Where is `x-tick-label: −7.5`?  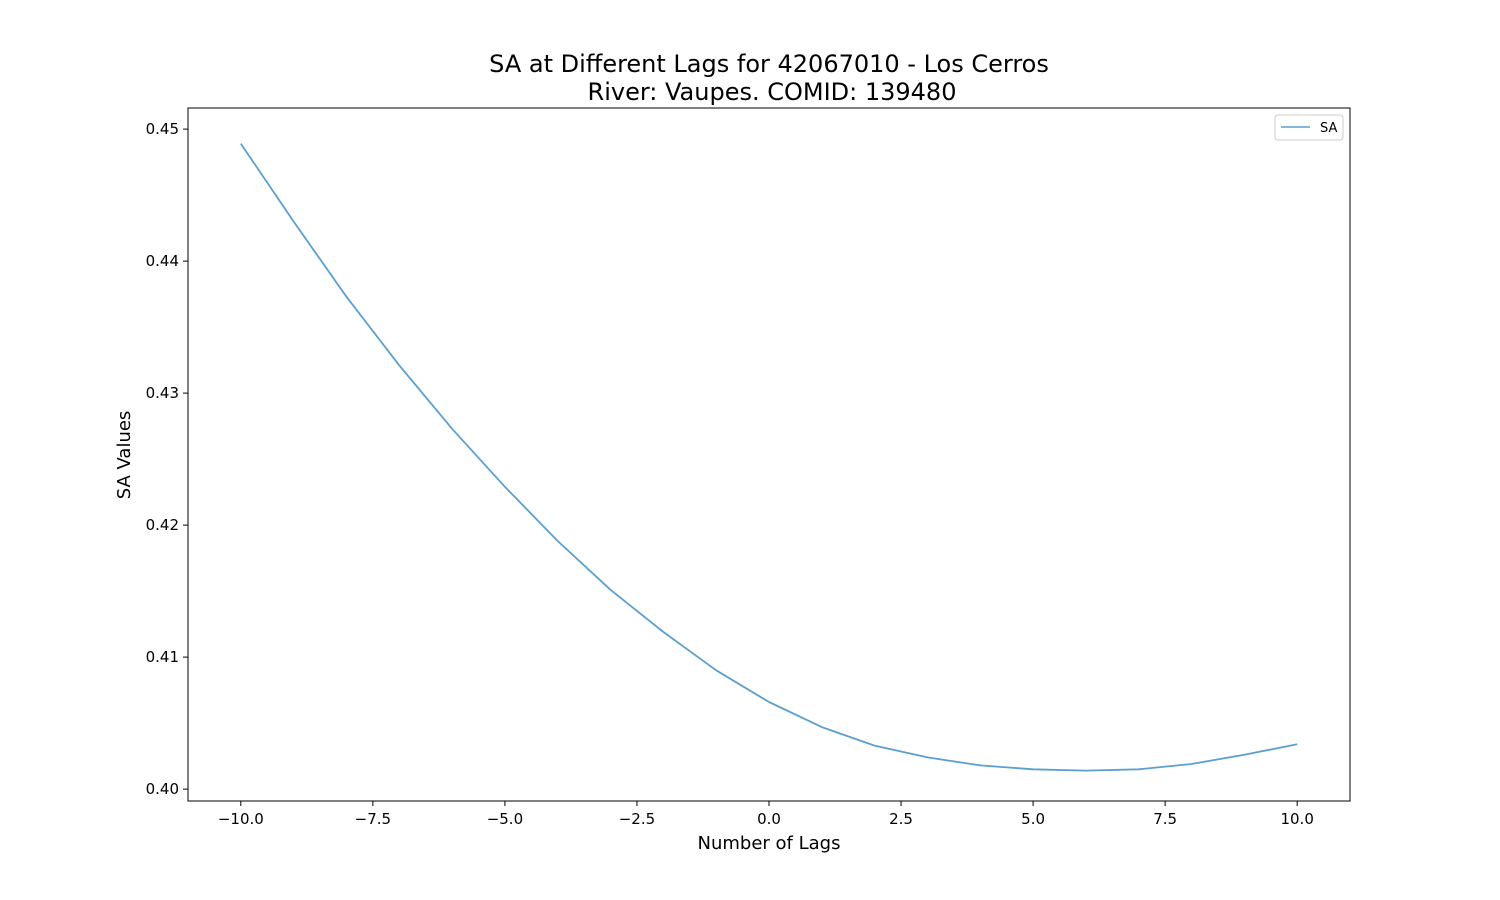
x-tick-label: −7.5 is located at coordinates (373, 819).